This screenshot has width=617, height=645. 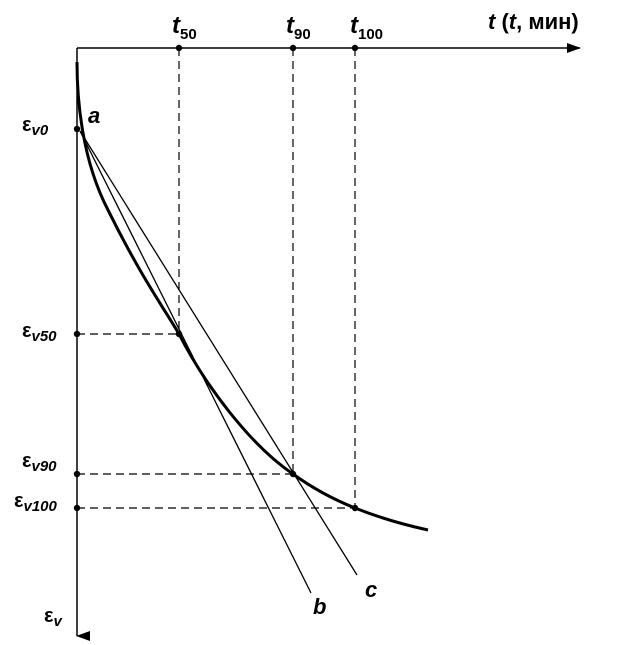 What do you see at coordinates (371, 589) in the screenshot?
I see `curve-label-c: c` at bounding box center [371, 589].